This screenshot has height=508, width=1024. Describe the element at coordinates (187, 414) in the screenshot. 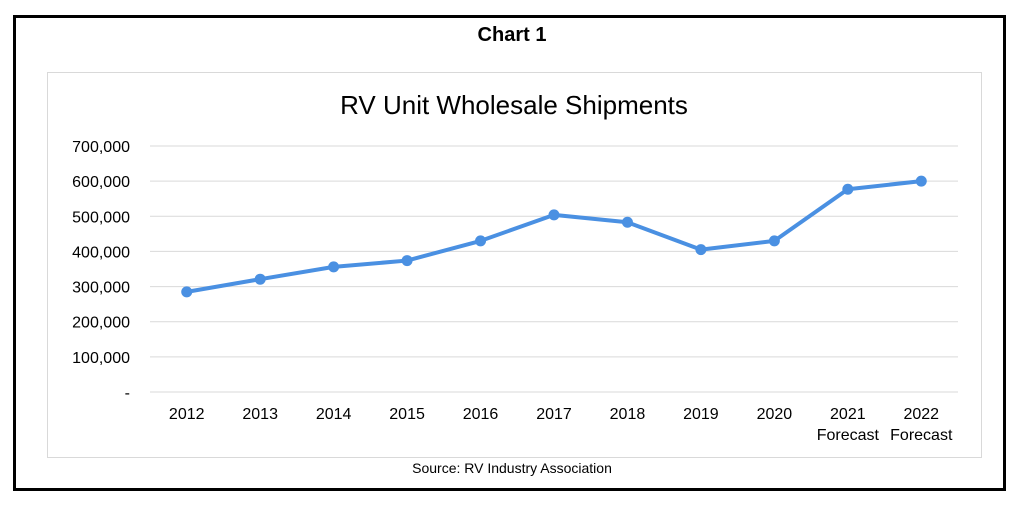

I see `x-tick-label: 2012` at that location.